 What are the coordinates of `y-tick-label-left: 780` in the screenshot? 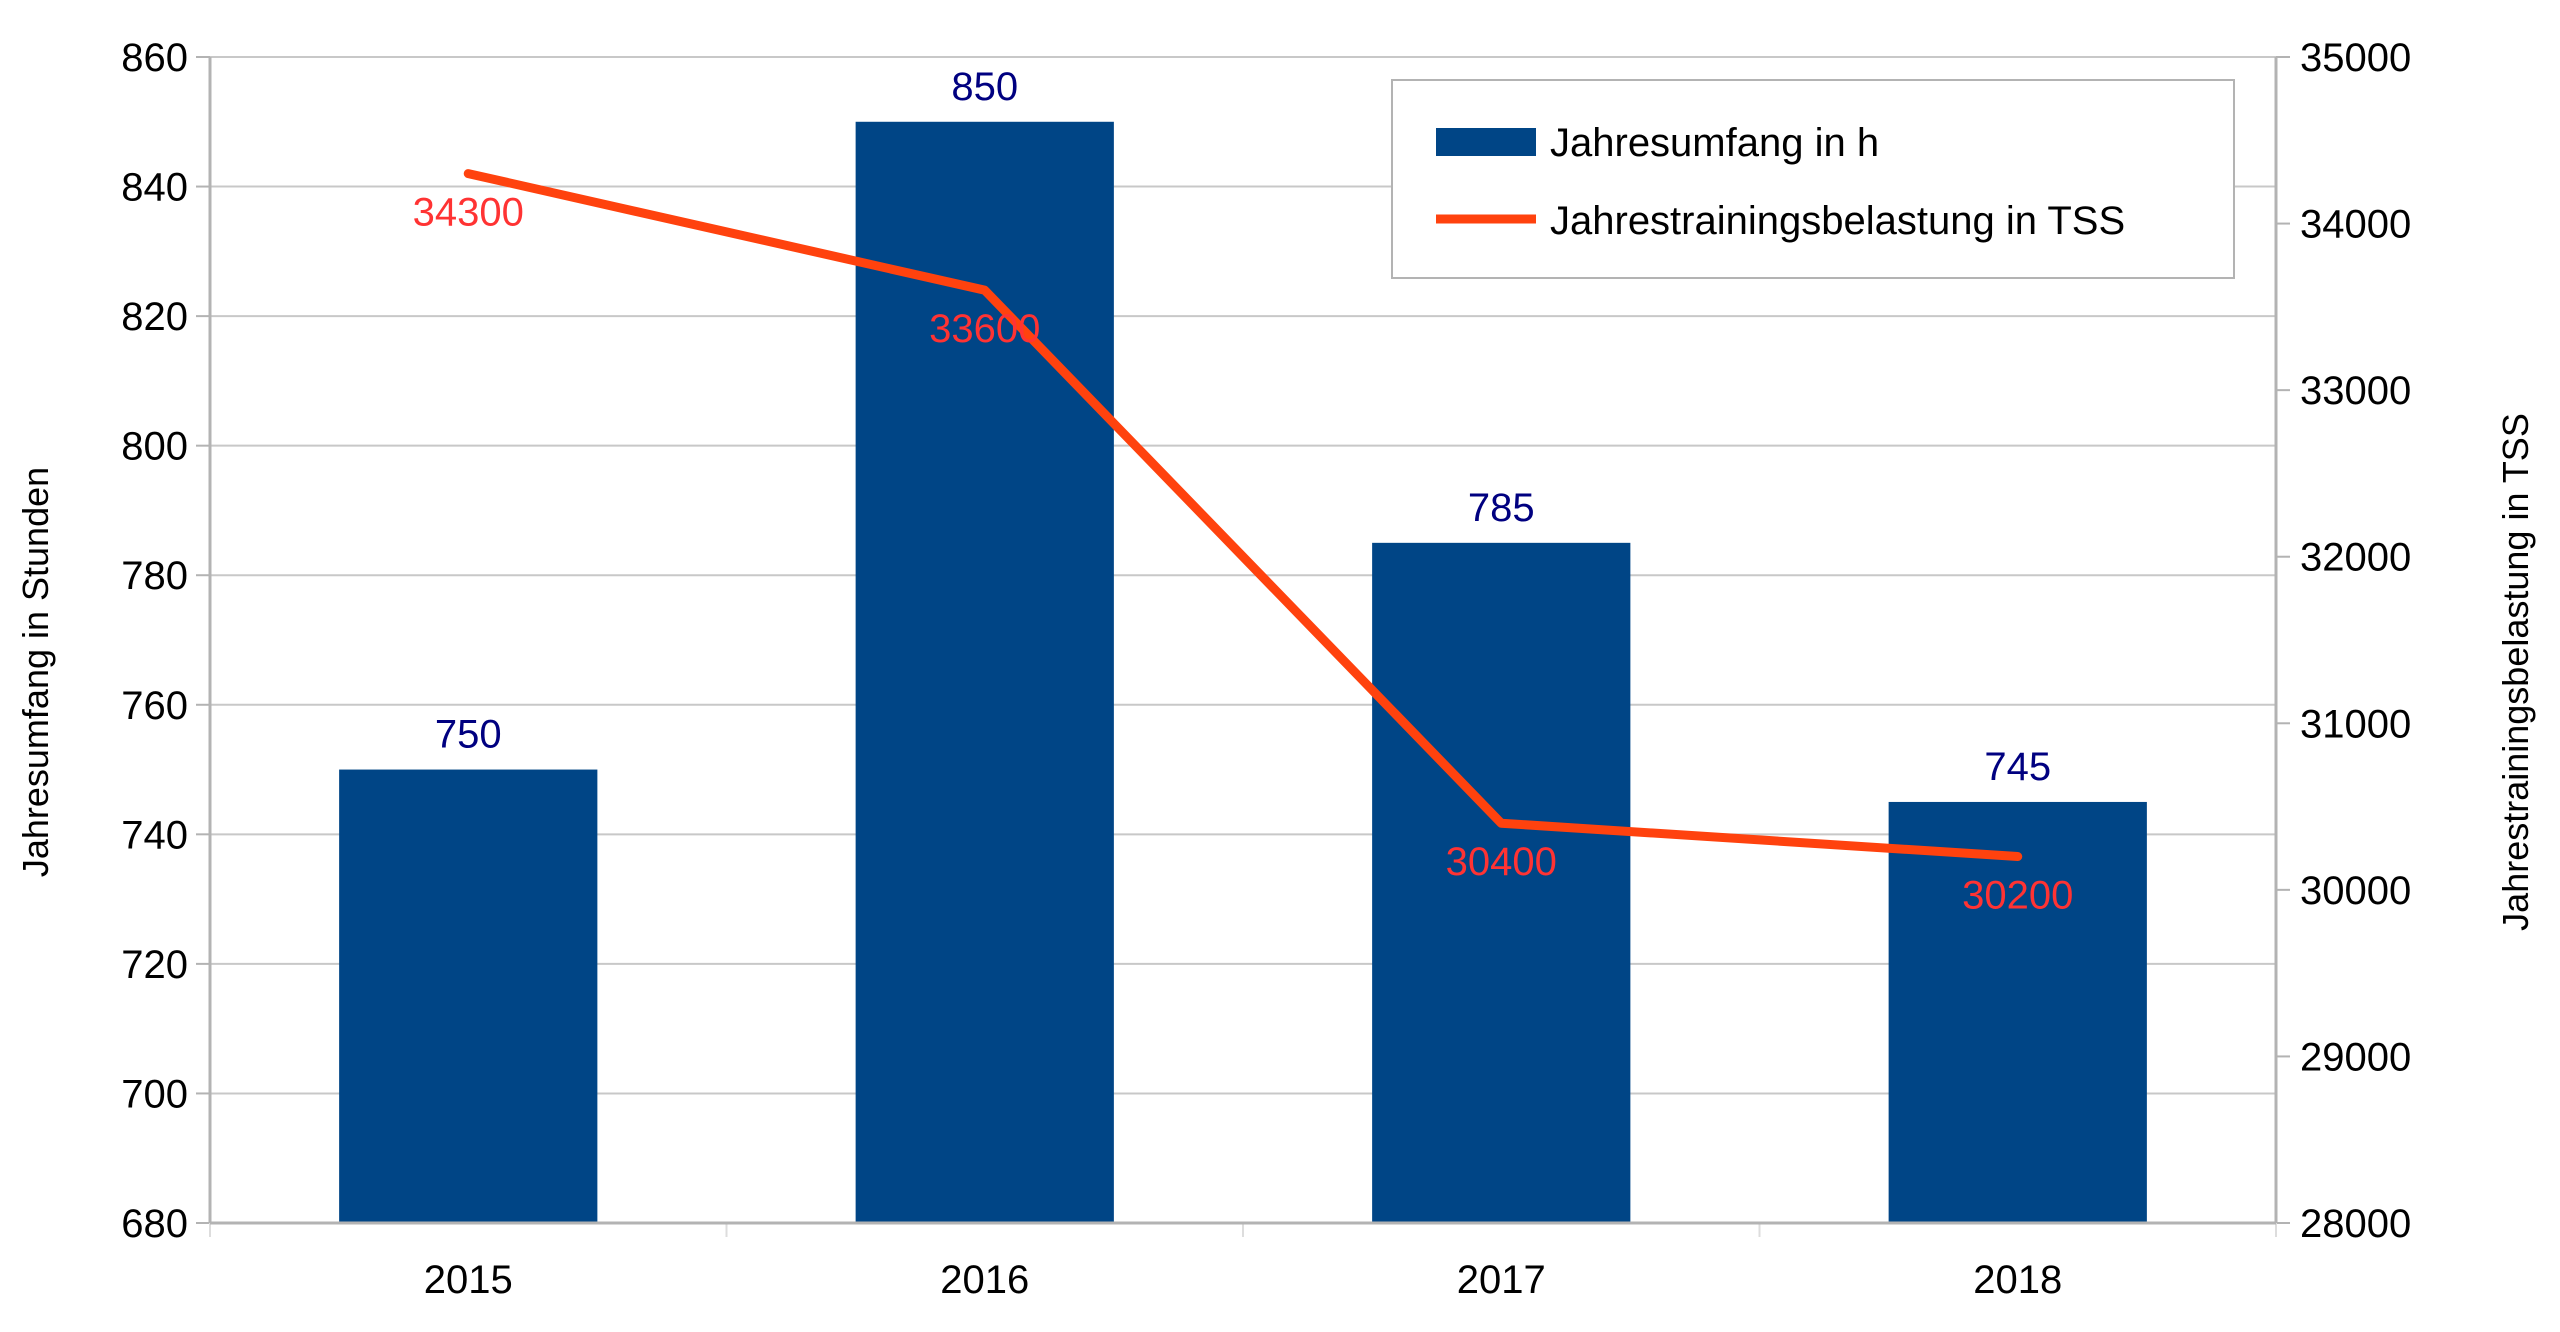 It's located at (154, 576).